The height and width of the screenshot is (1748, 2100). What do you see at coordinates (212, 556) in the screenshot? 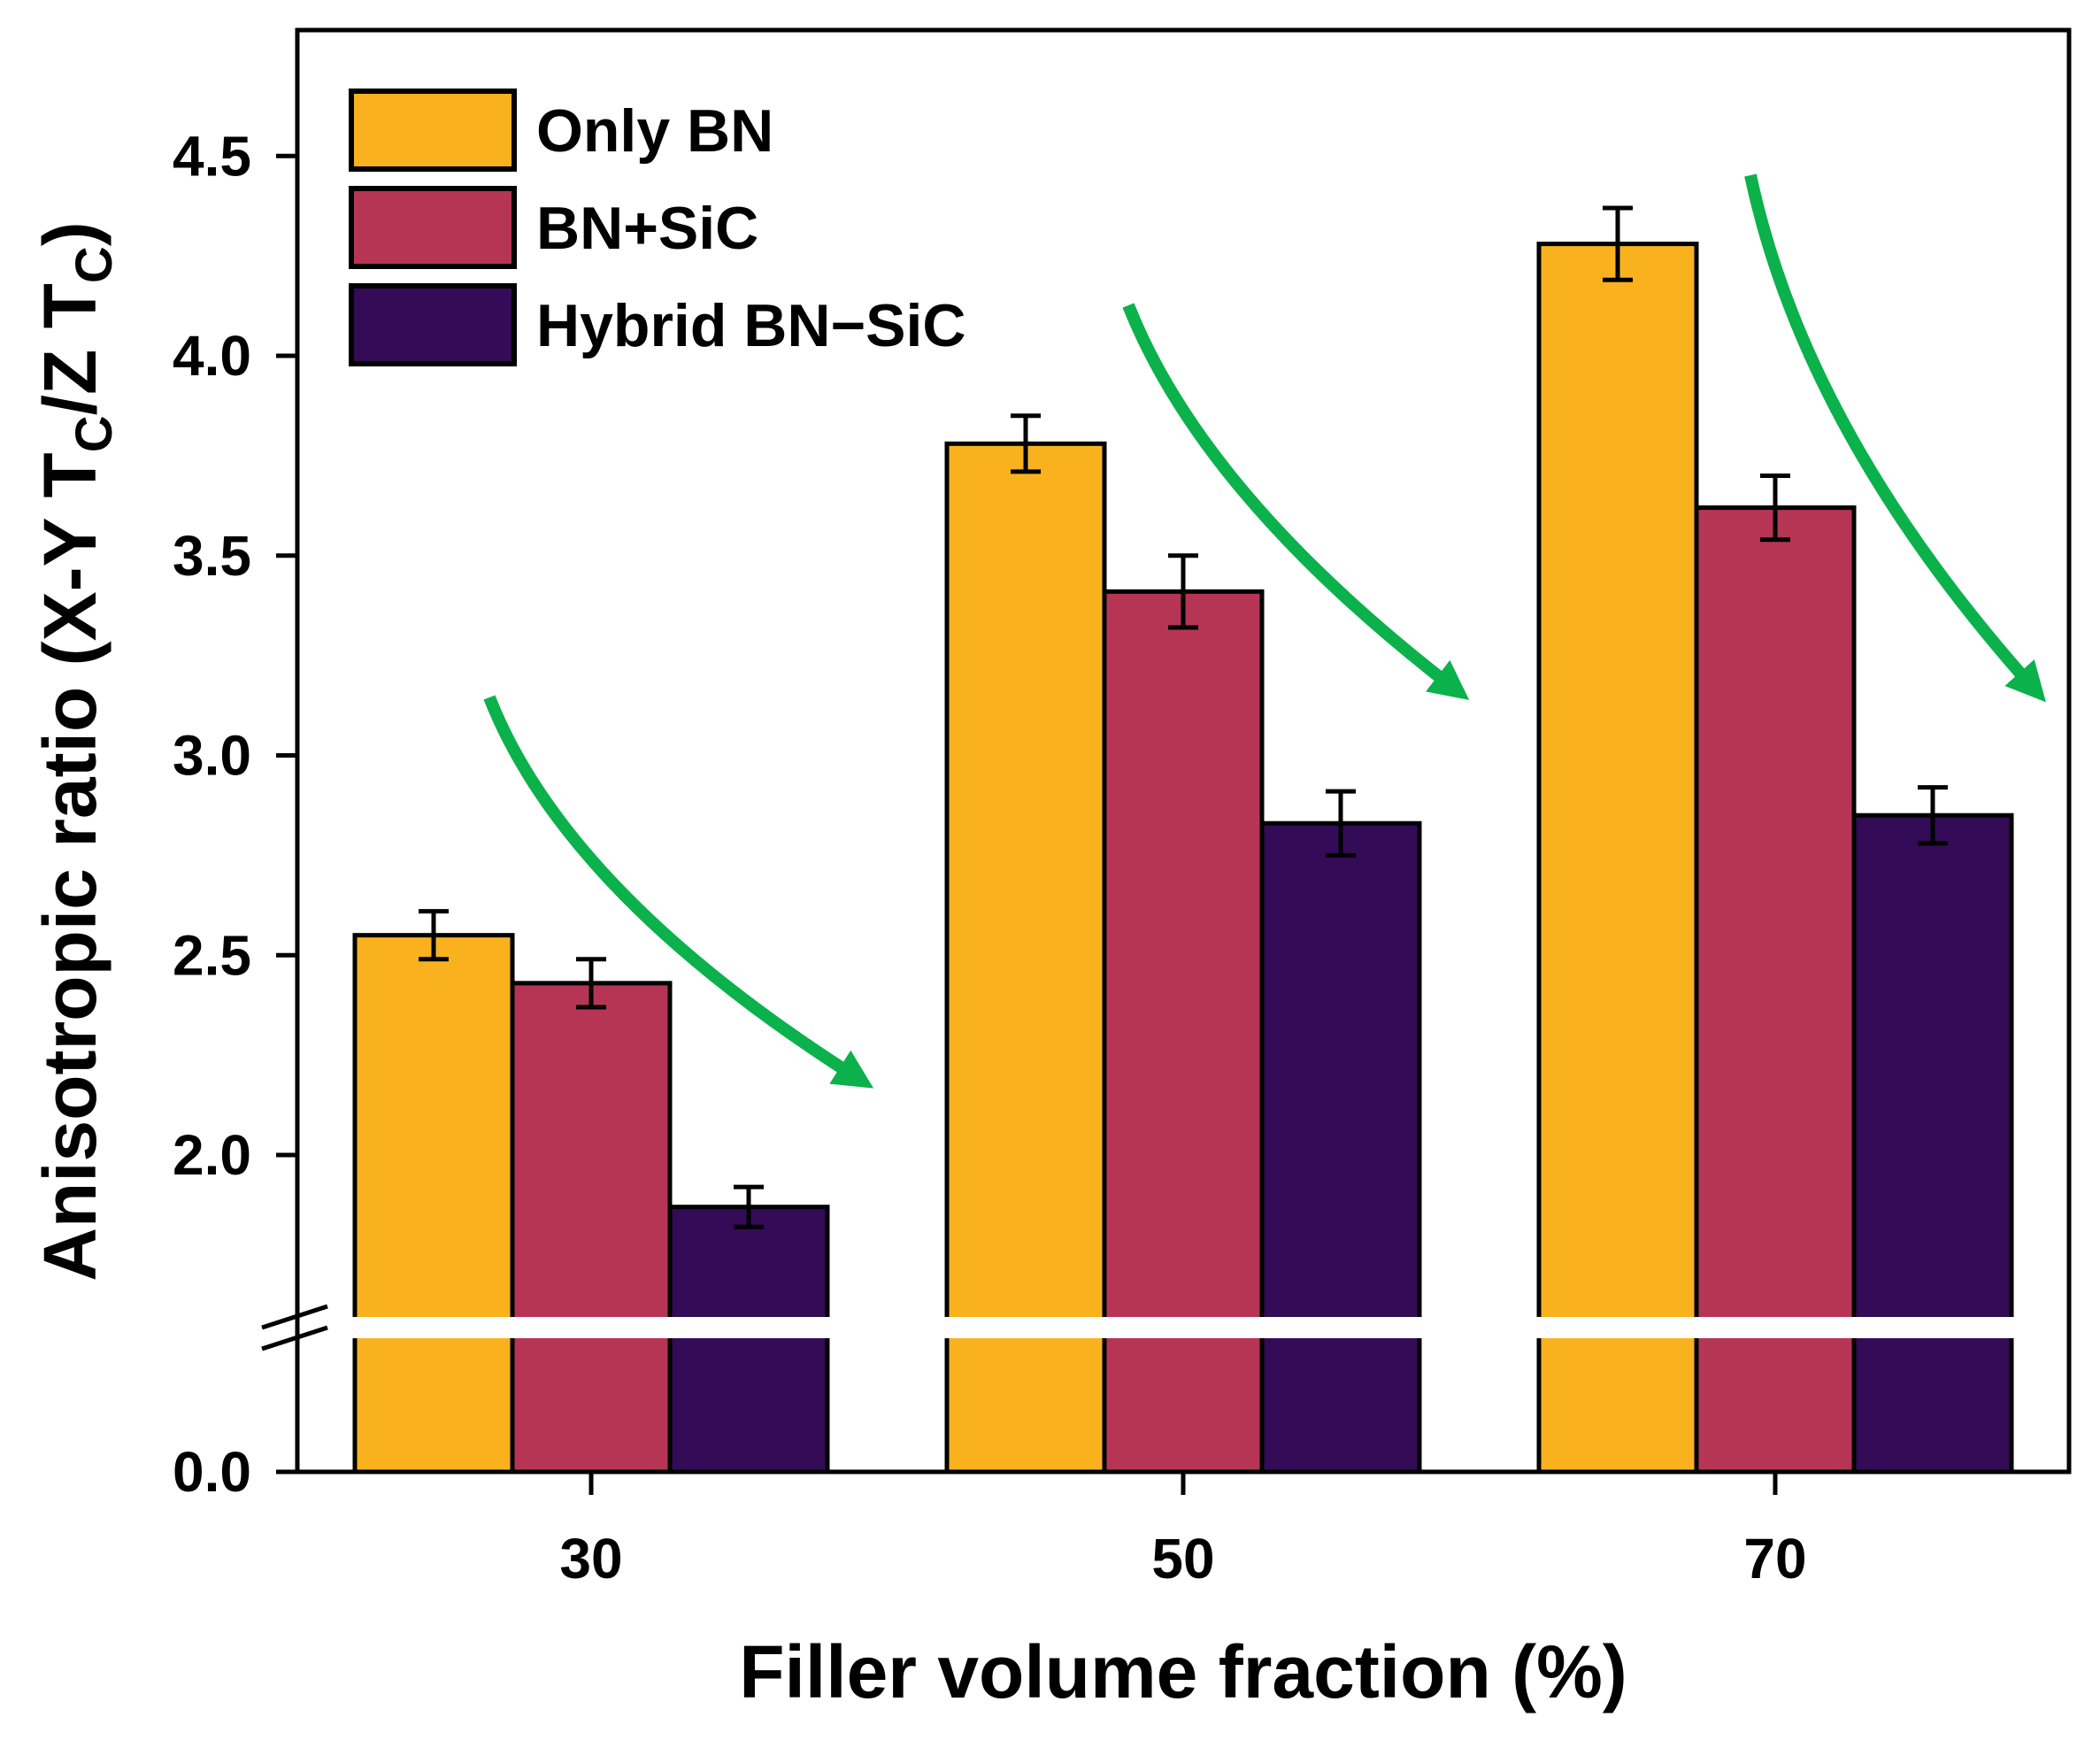
I see `y-tick-label: 3.5` at bounding box center [212, 556].